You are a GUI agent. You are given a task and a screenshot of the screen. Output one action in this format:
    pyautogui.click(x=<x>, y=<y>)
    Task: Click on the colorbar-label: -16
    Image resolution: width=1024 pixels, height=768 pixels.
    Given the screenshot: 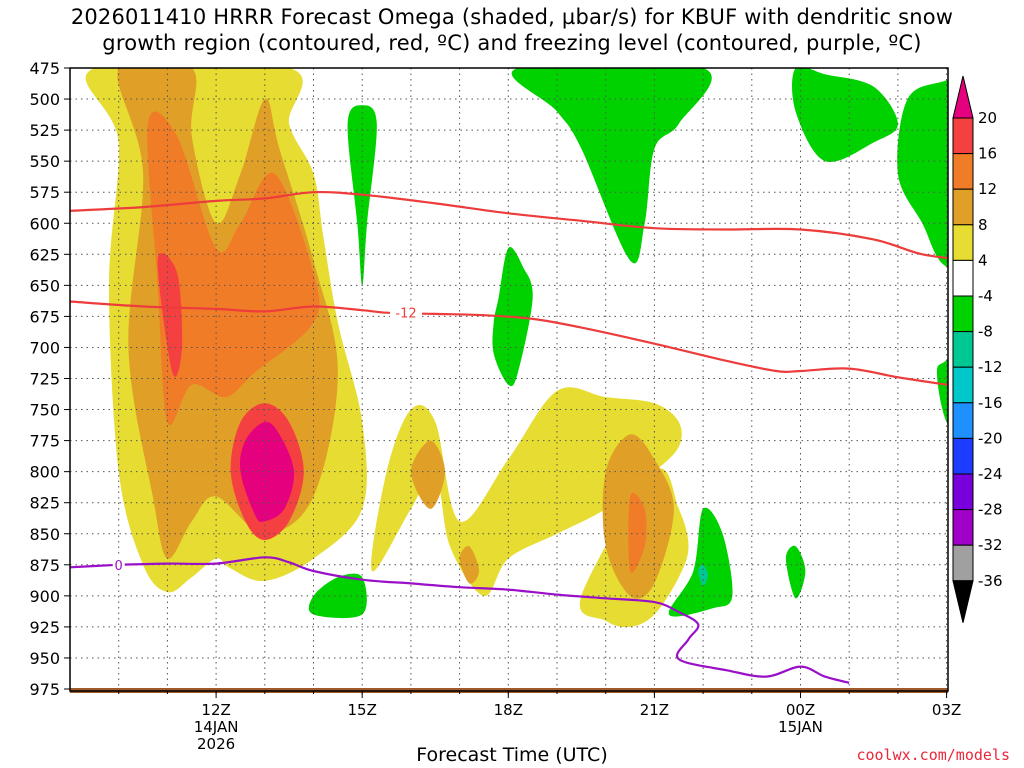 What is the action you would take?
    pyautogui.click(x=990, y=403)
    